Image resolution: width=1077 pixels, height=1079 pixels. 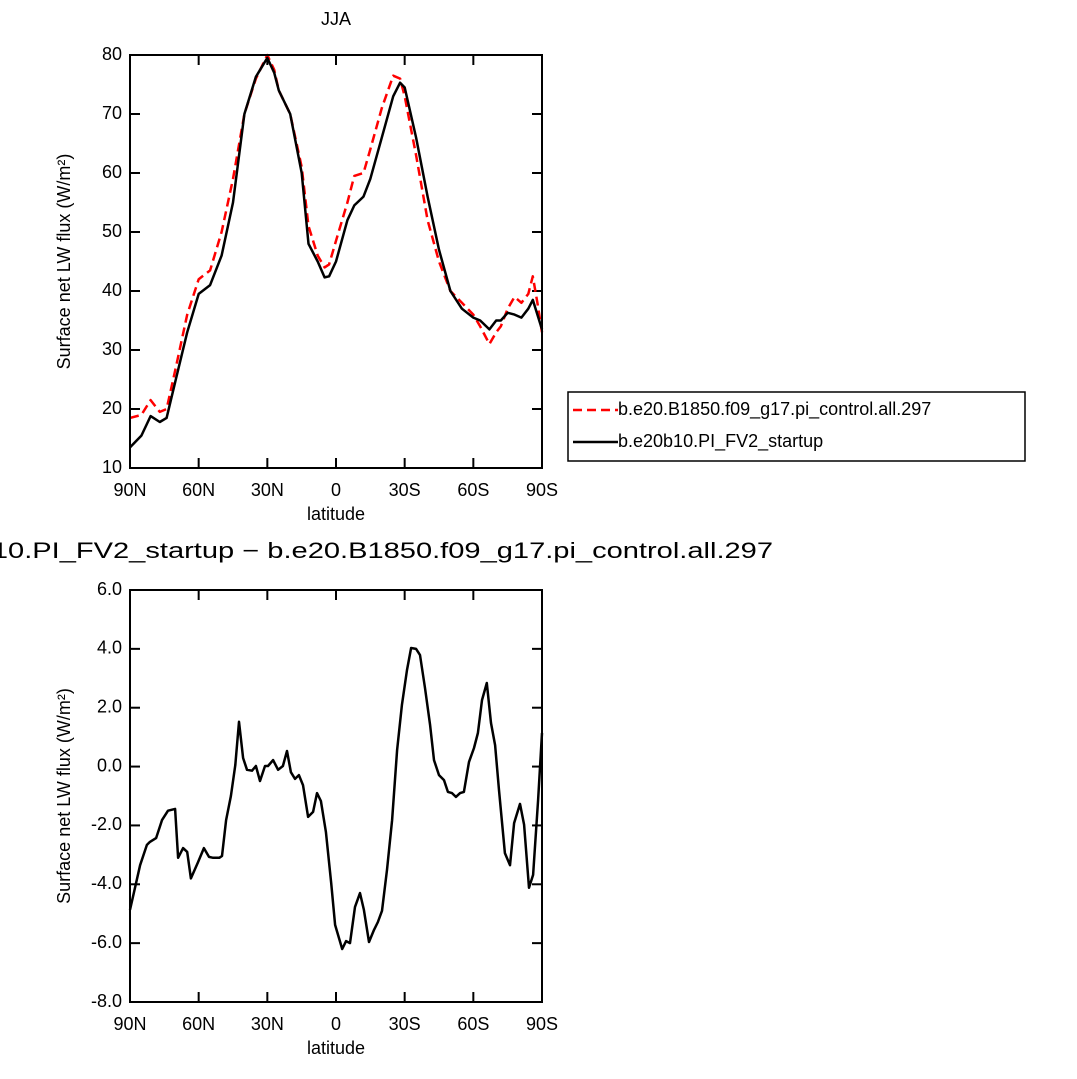 I want to click on y-tick-label: 20, so click(x=112, y=408).